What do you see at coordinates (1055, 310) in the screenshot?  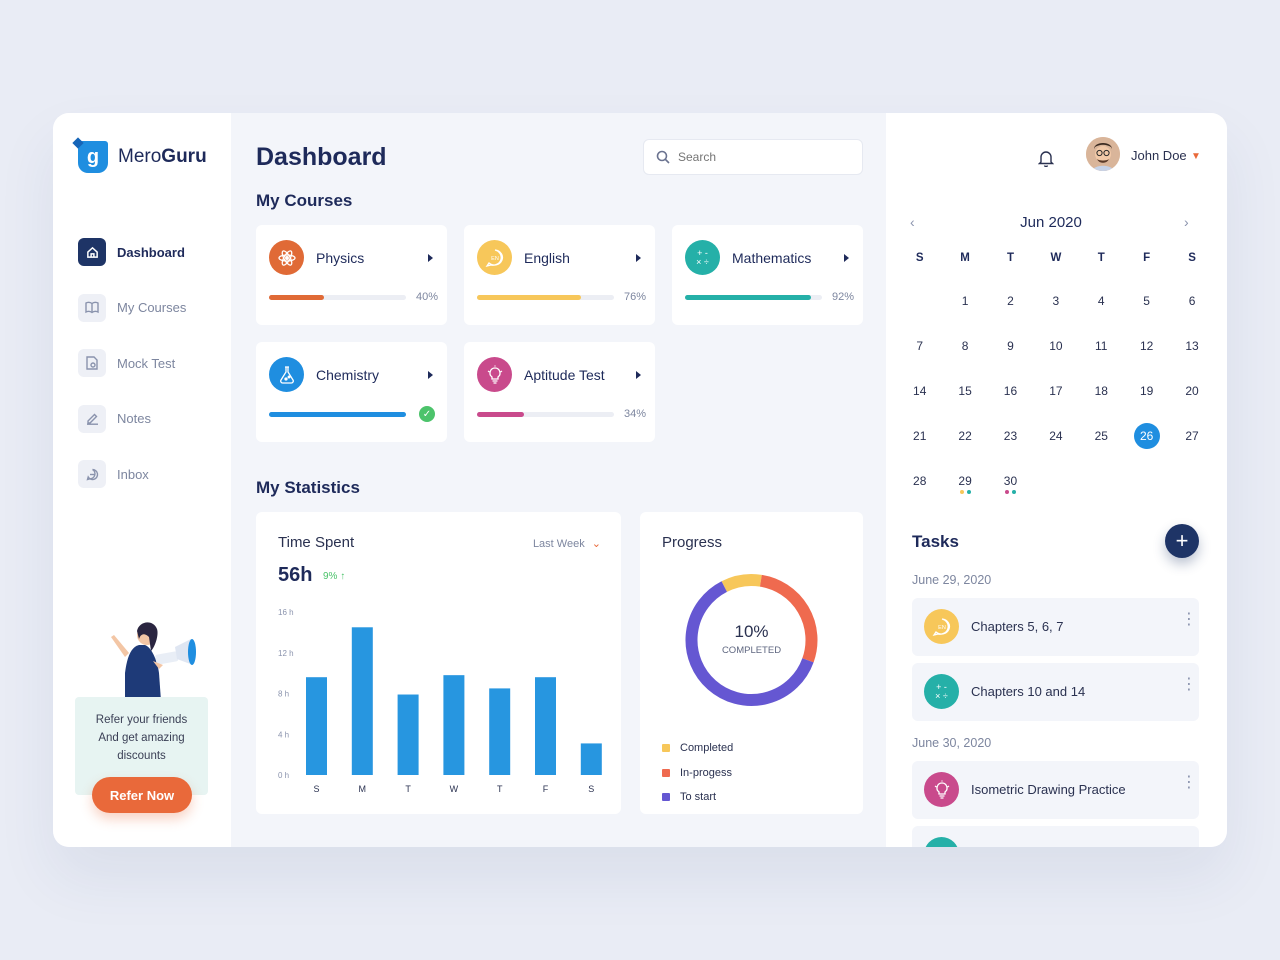 I see `calendar-day: 3` at bounding box center [1055, 310].